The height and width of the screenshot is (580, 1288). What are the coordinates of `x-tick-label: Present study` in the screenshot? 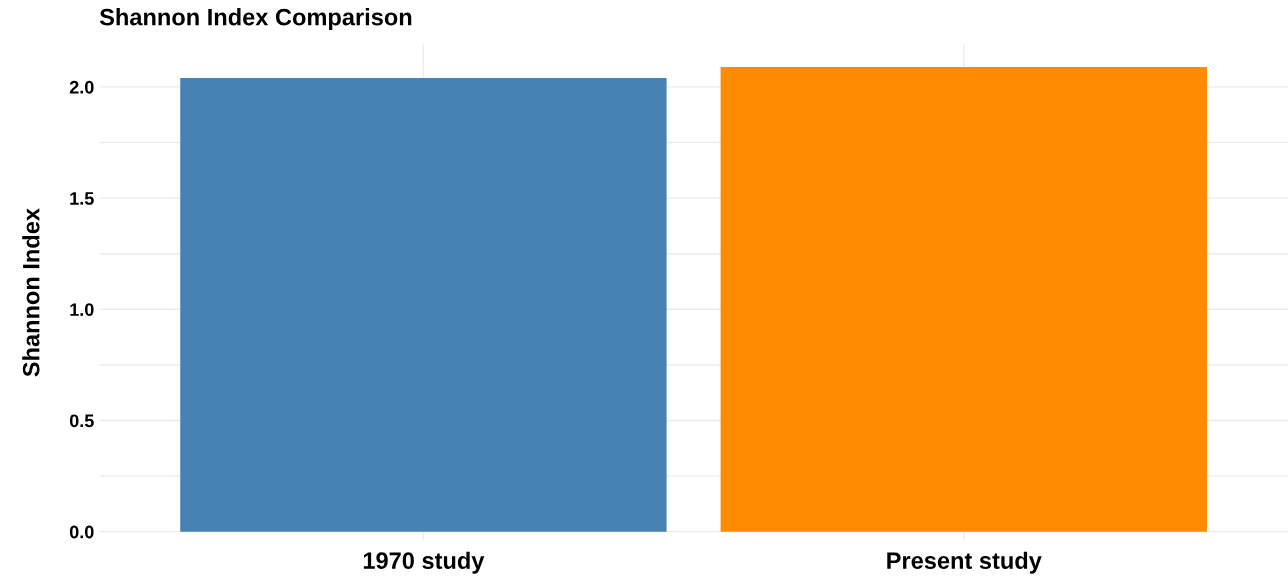 It's located at (964, 562).